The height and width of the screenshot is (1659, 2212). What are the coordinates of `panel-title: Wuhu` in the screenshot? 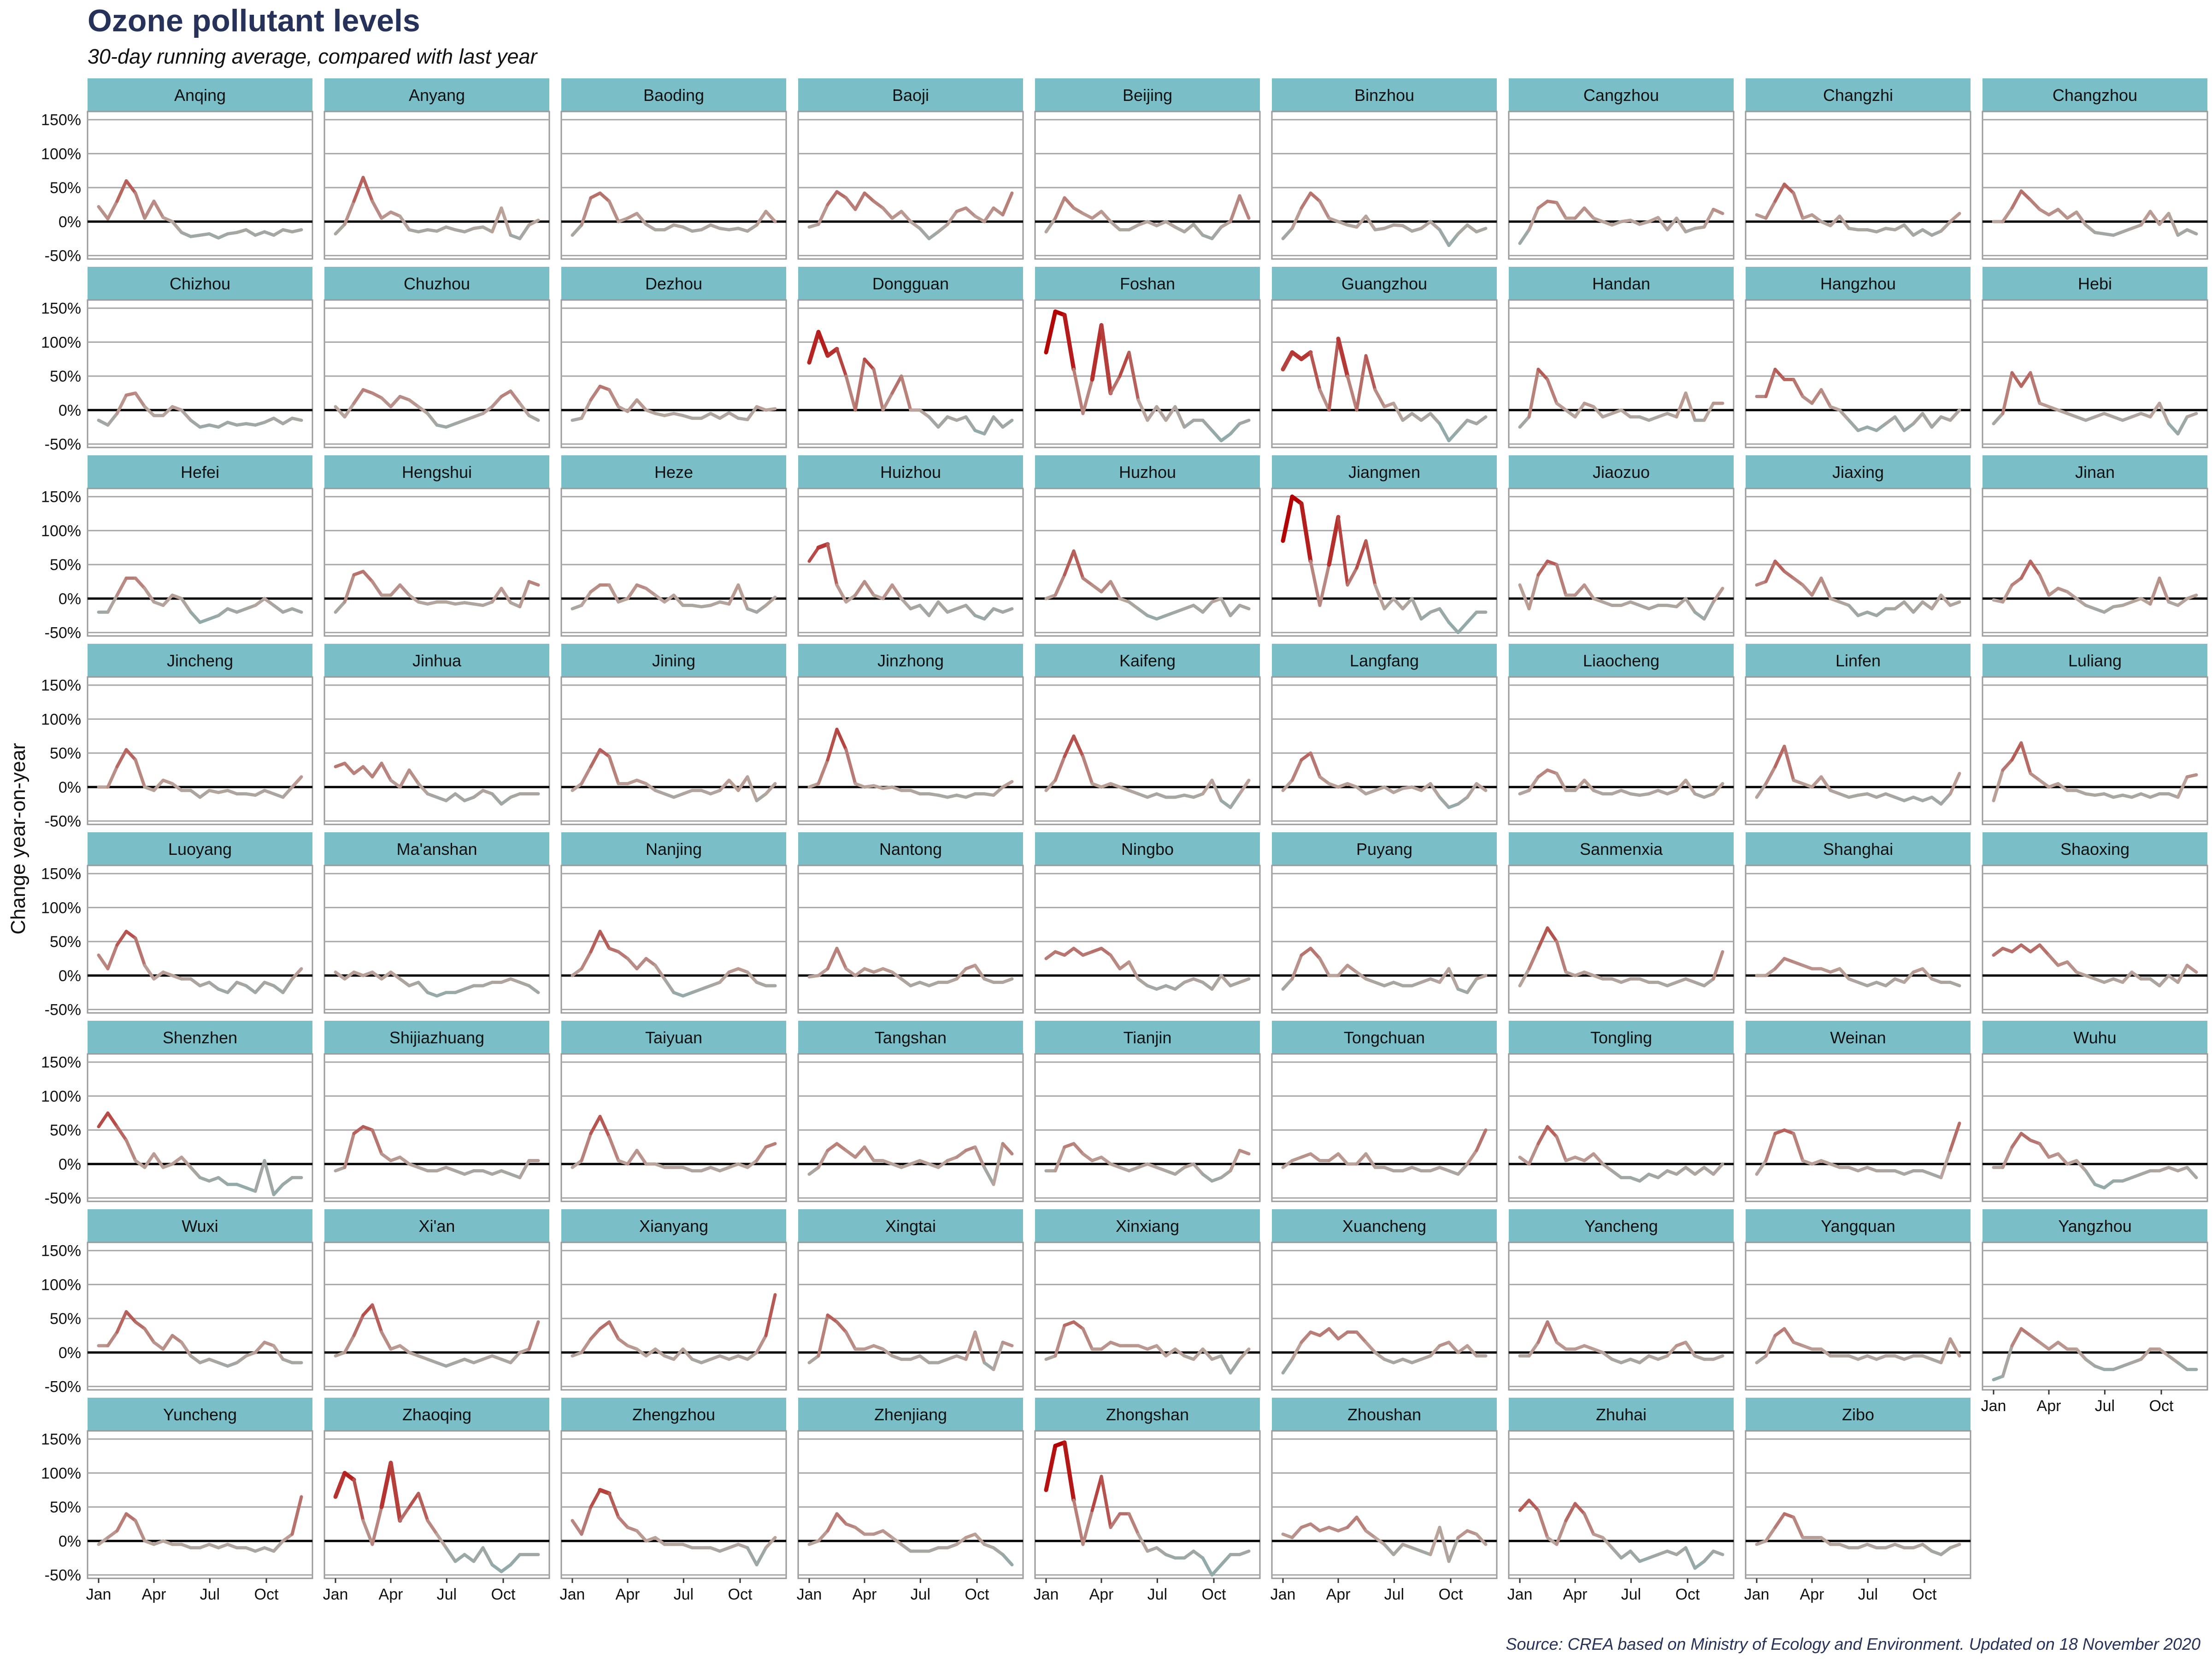 It's located at (2094, 1037).